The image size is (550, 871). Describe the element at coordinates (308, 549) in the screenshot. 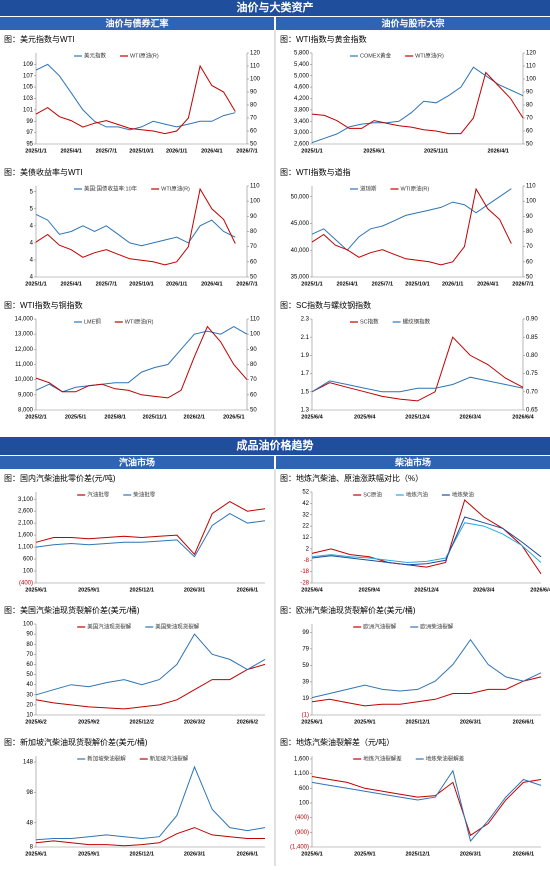

I see `y-tick-label: 2` at that location.